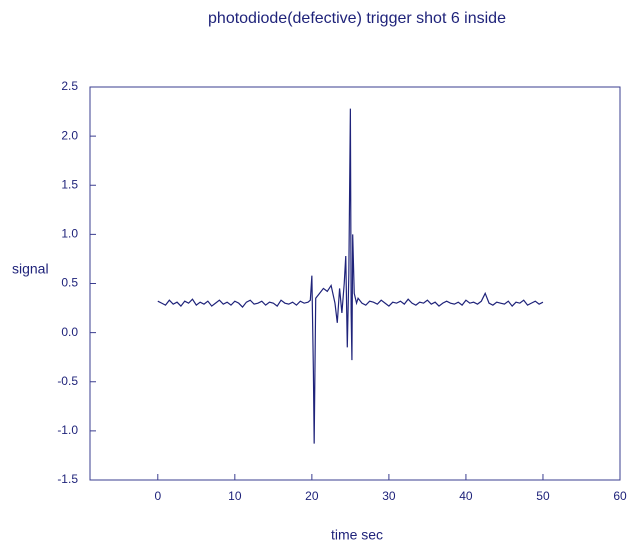 The width and height of the screenshot is (642, 548). I want to click on x-tick-label: 20, so click(312, 496).